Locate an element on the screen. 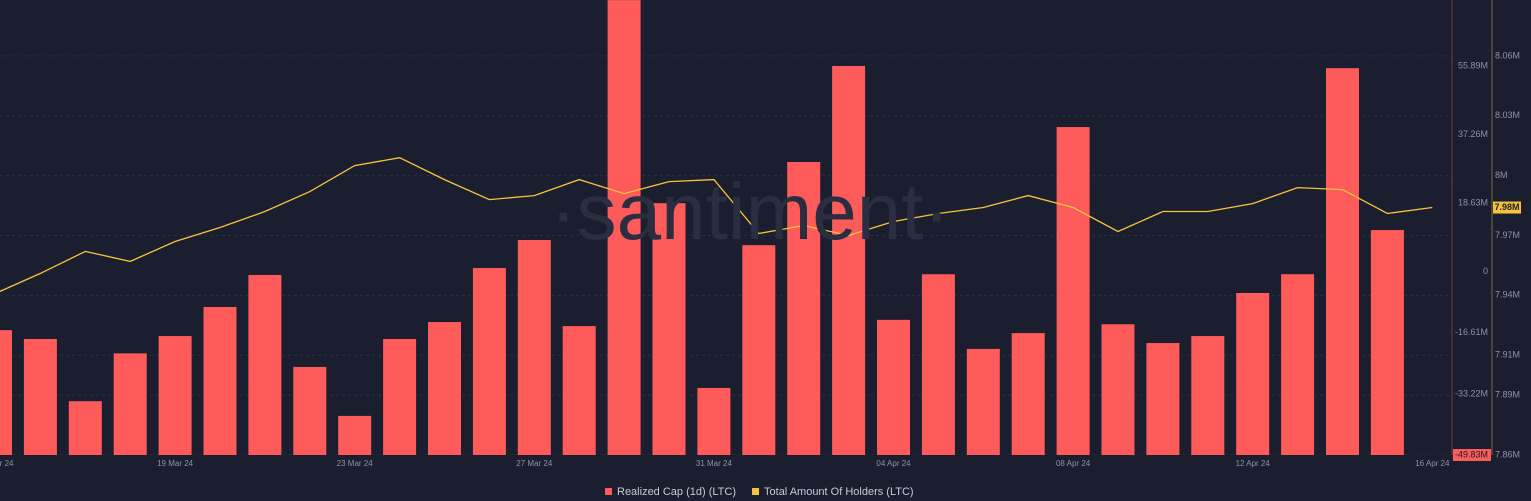 The width and height of the screenshot is (1531, 501). y2-tick-label: 7.97M is located at coordinates (1507, 235).